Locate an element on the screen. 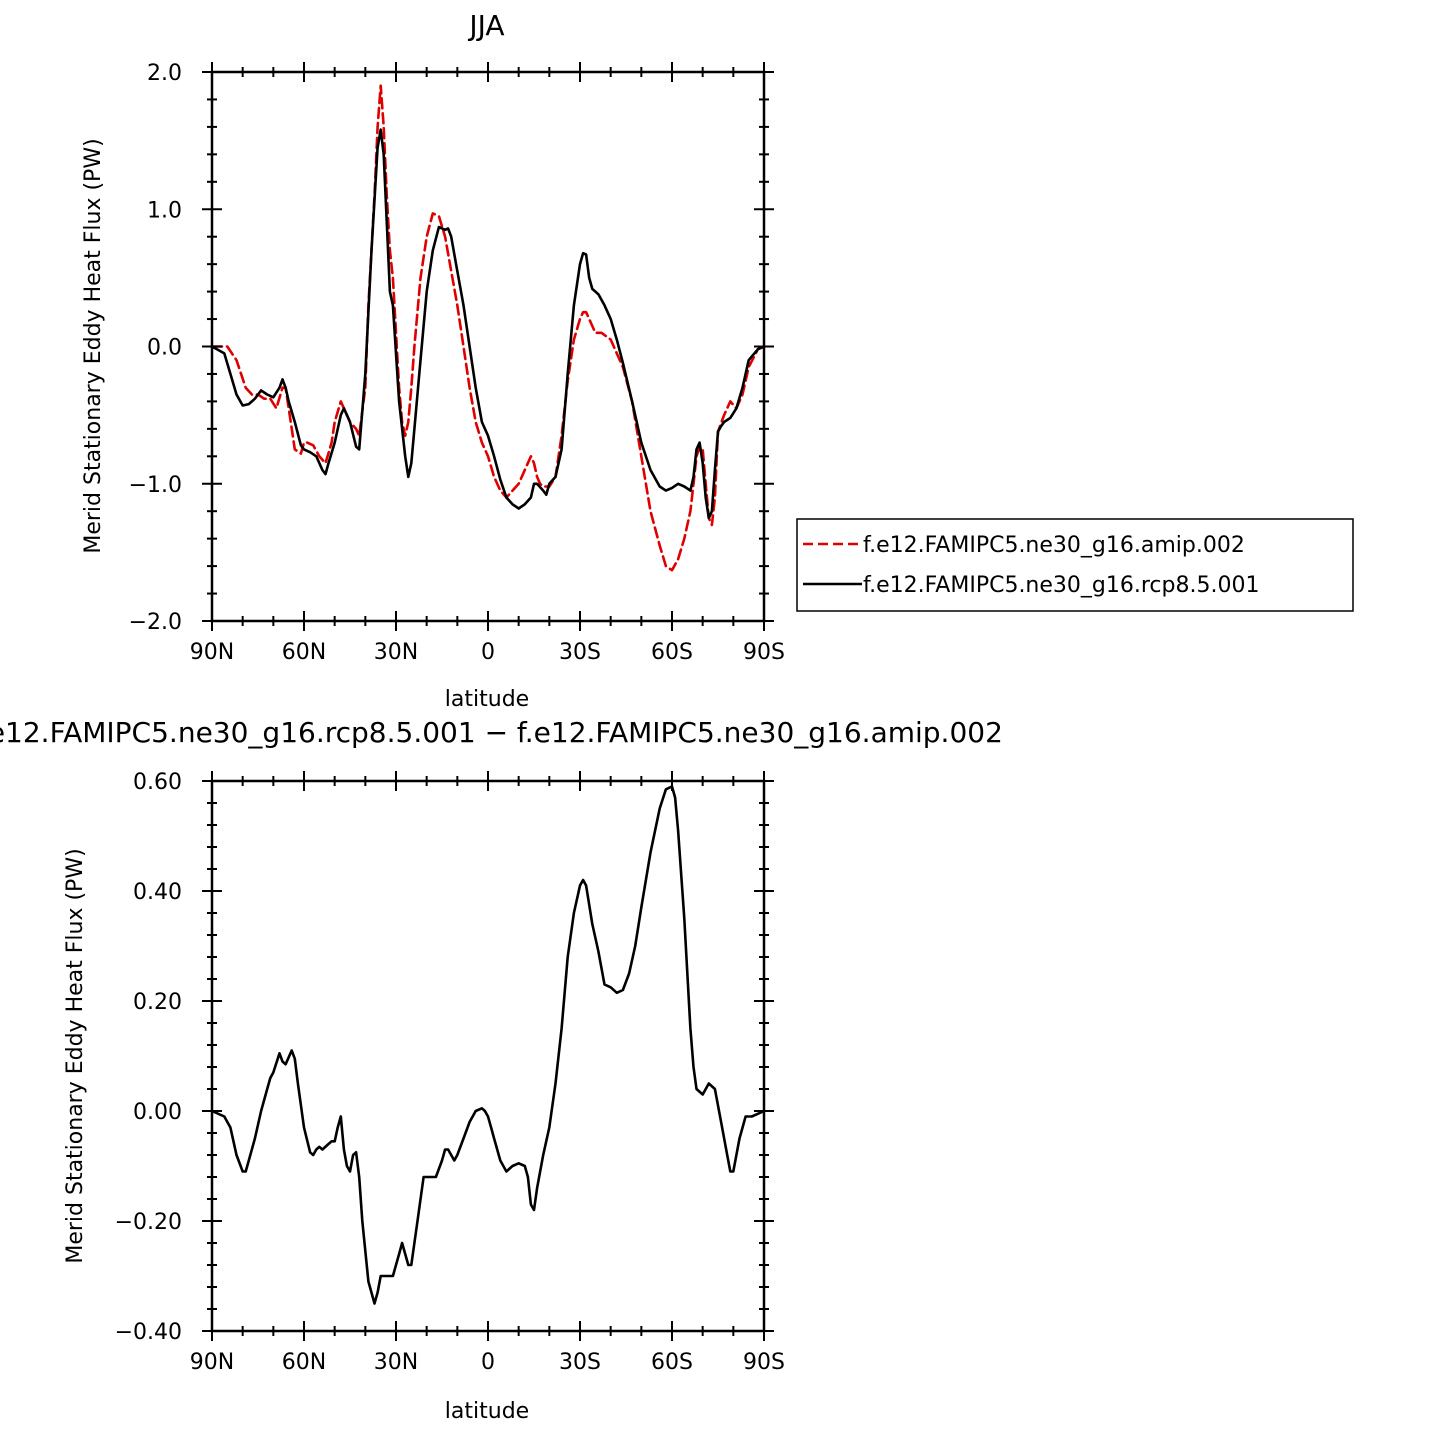  y-tick-label: −0.40 is located at coordinates (148, 1332).